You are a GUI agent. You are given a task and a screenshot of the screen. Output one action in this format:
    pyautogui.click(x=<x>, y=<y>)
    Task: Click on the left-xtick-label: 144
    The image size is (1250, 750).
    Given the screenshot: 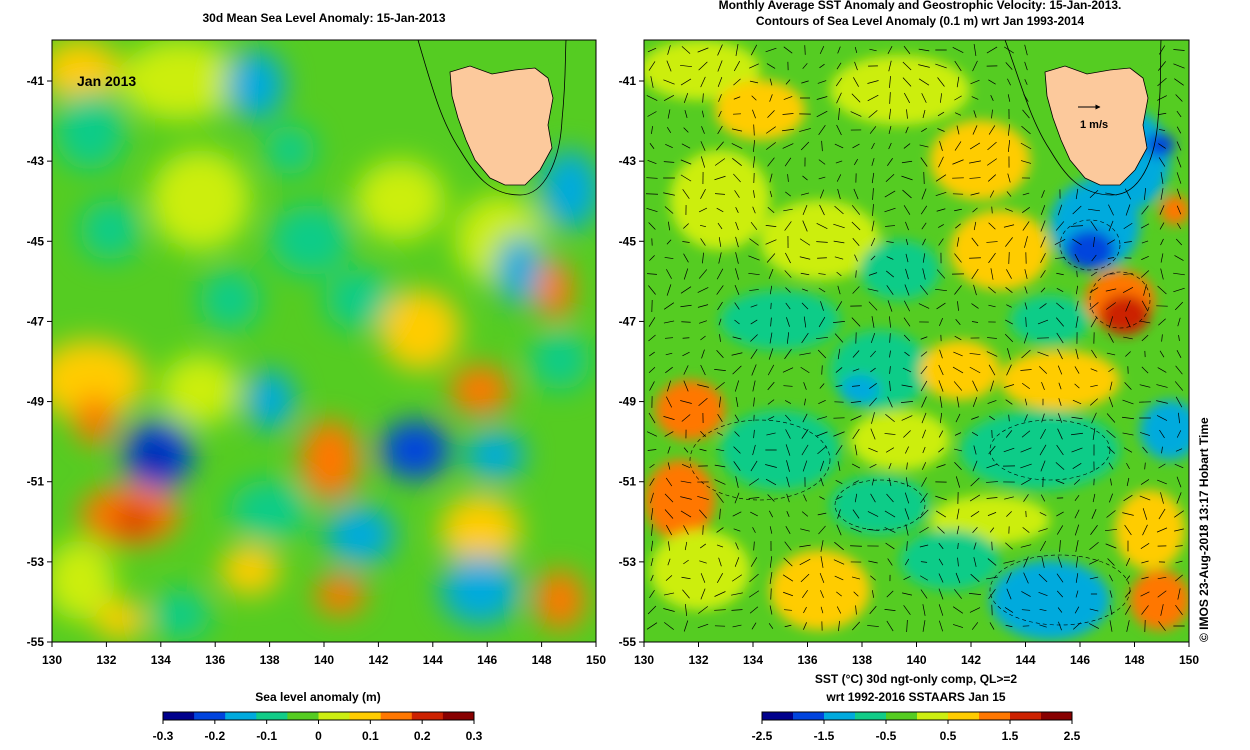 What is the action you would take?
    pyautogui.click(x=433, y=660)
    